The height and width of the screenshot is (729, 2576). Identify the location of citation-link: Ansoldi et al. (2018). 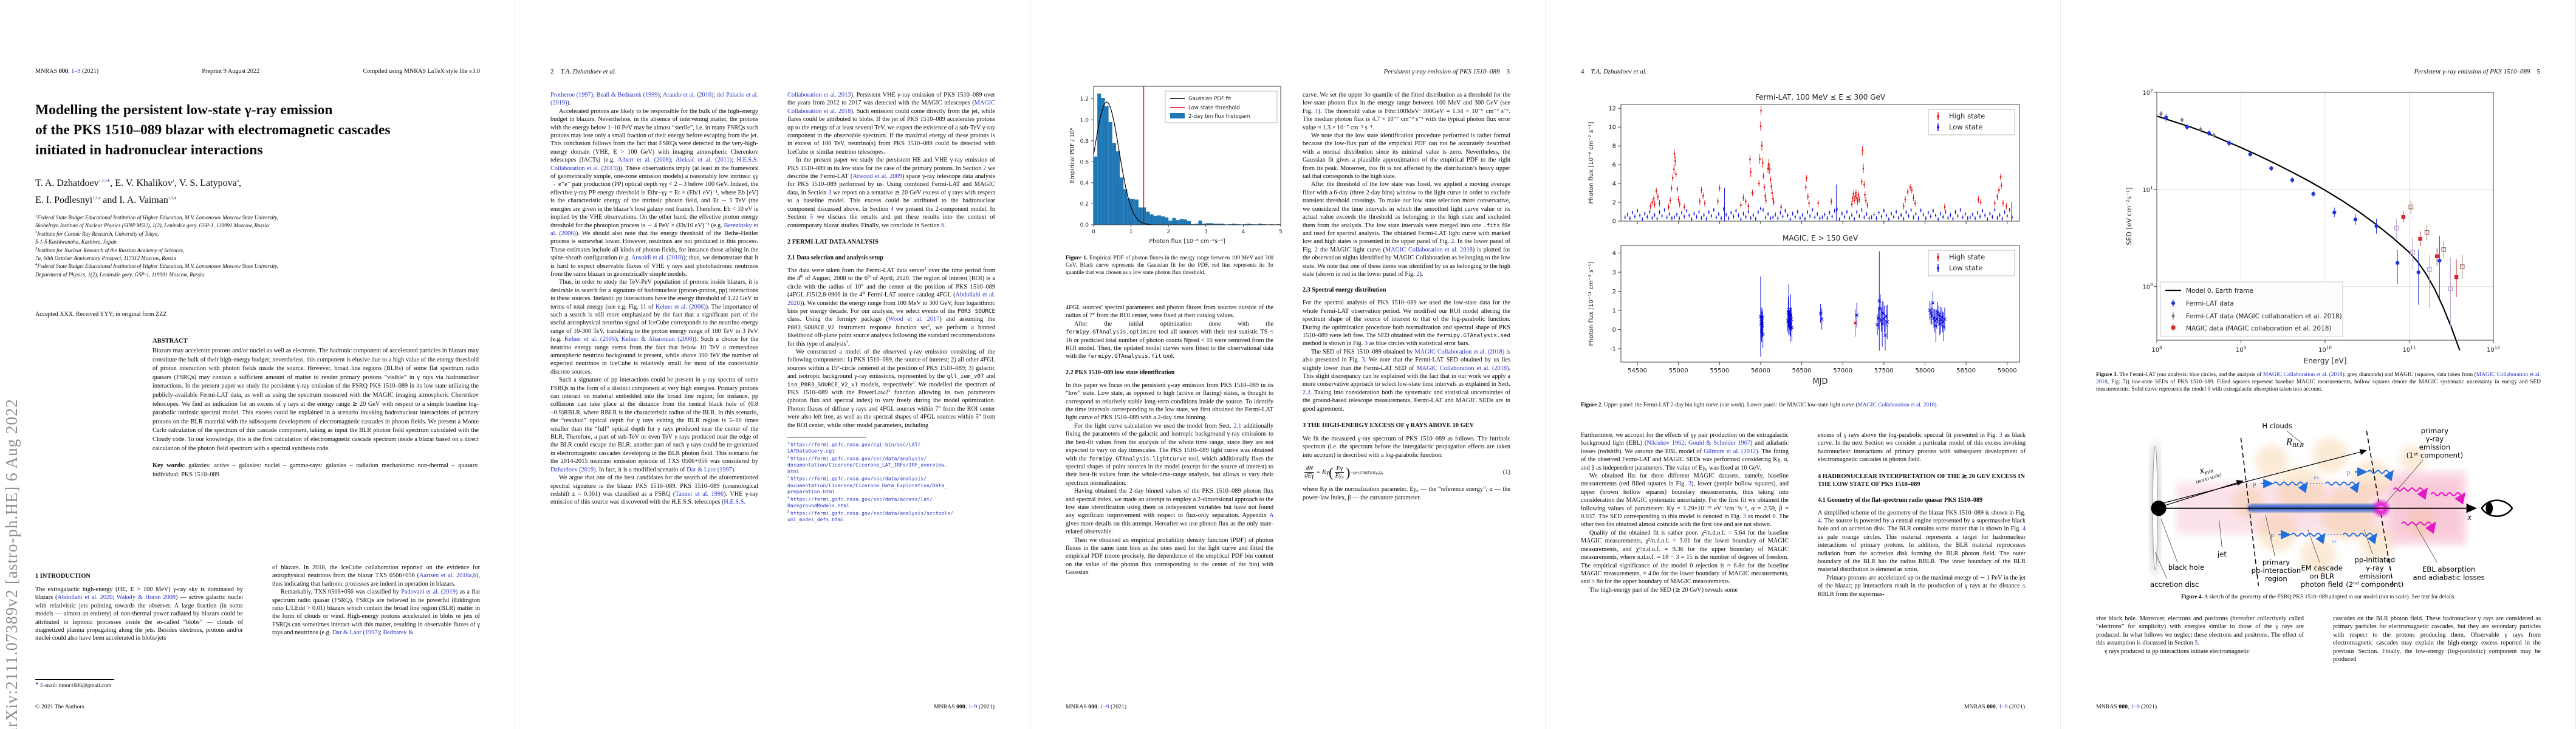
(657, 259).